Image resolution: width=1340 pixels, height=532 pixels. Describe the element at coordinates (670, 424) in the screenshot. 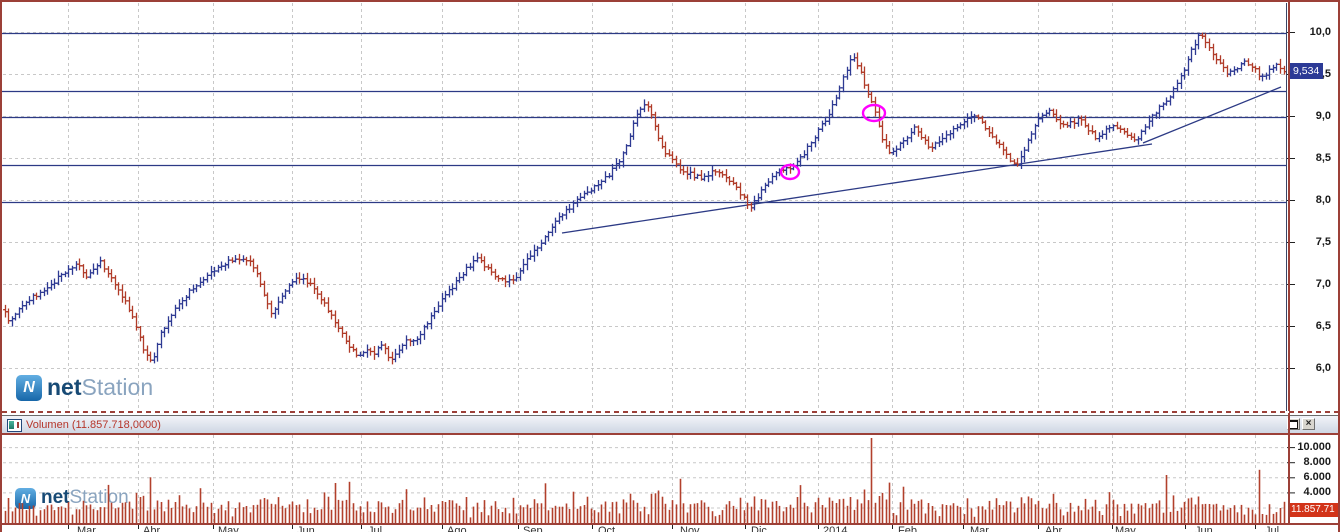

I see `volume-window-titlebar: Volumen (11.857.718,0000) ×` at that location.